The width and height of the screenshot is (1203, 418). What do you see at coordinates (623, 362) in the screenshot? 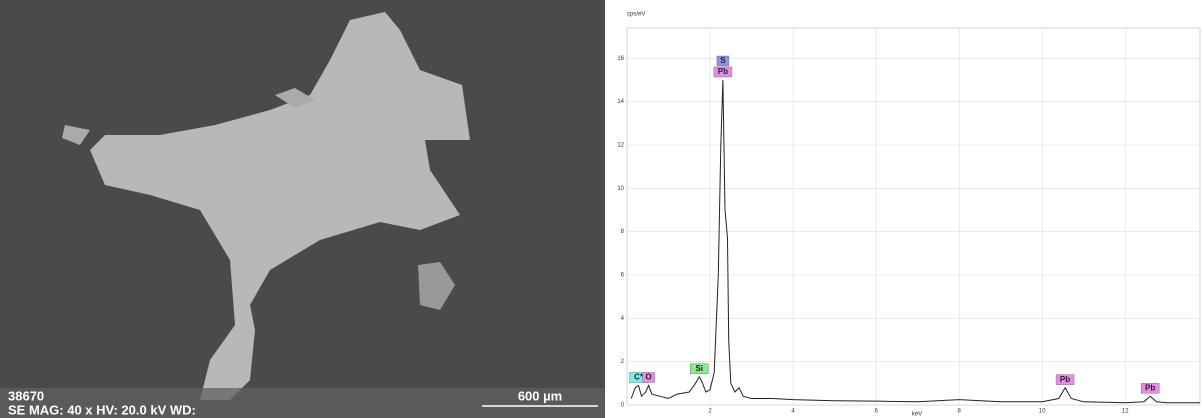
I see `y-tick-label: 2` at bounding box center [623, 362].